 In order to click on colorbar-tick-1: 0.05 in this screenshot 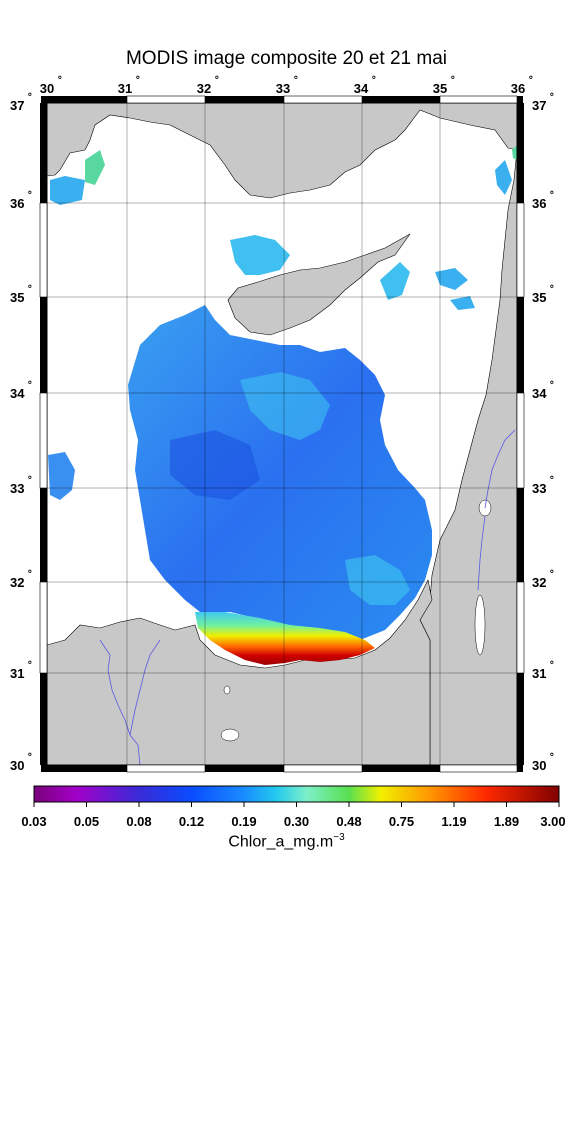, I will do `click(86, 821)`.